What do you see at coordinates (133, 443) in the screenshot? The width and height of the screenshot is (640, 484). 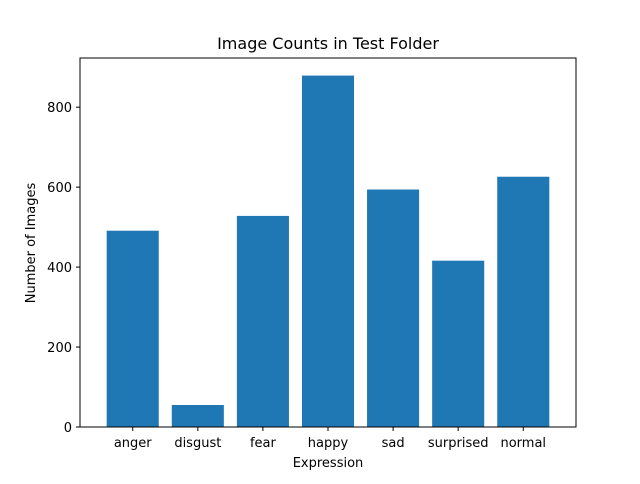 I see `x-tick-label: anger` at bounding box center [133, 443].